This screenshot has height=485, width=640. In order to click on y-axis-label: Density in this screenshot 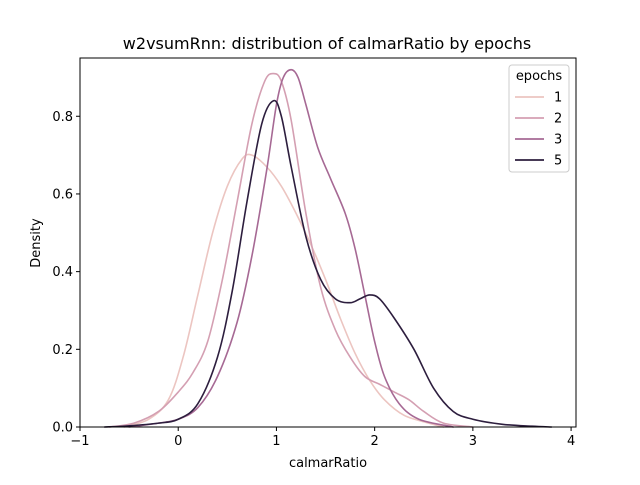, I will do `click(36, 243)`.